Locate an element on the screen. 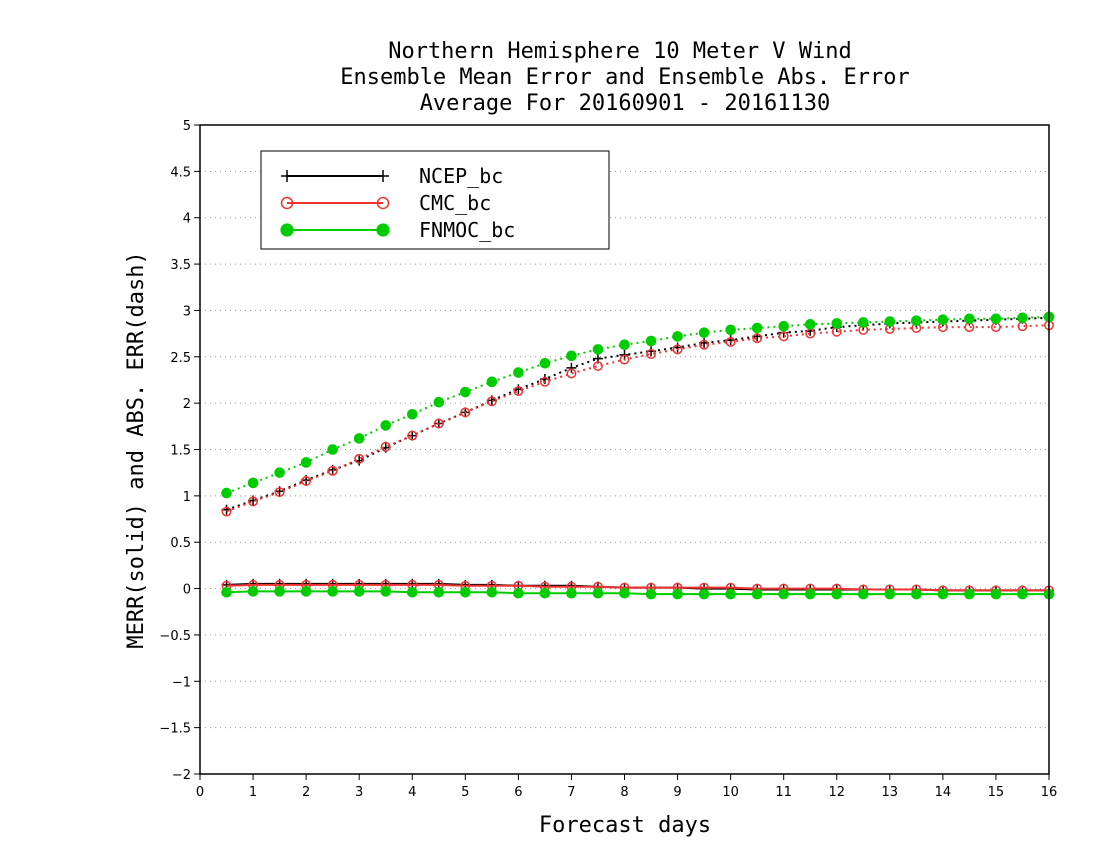  legend-entry-cmc-bc: CMC_bc is located at coordinates (385, 203).